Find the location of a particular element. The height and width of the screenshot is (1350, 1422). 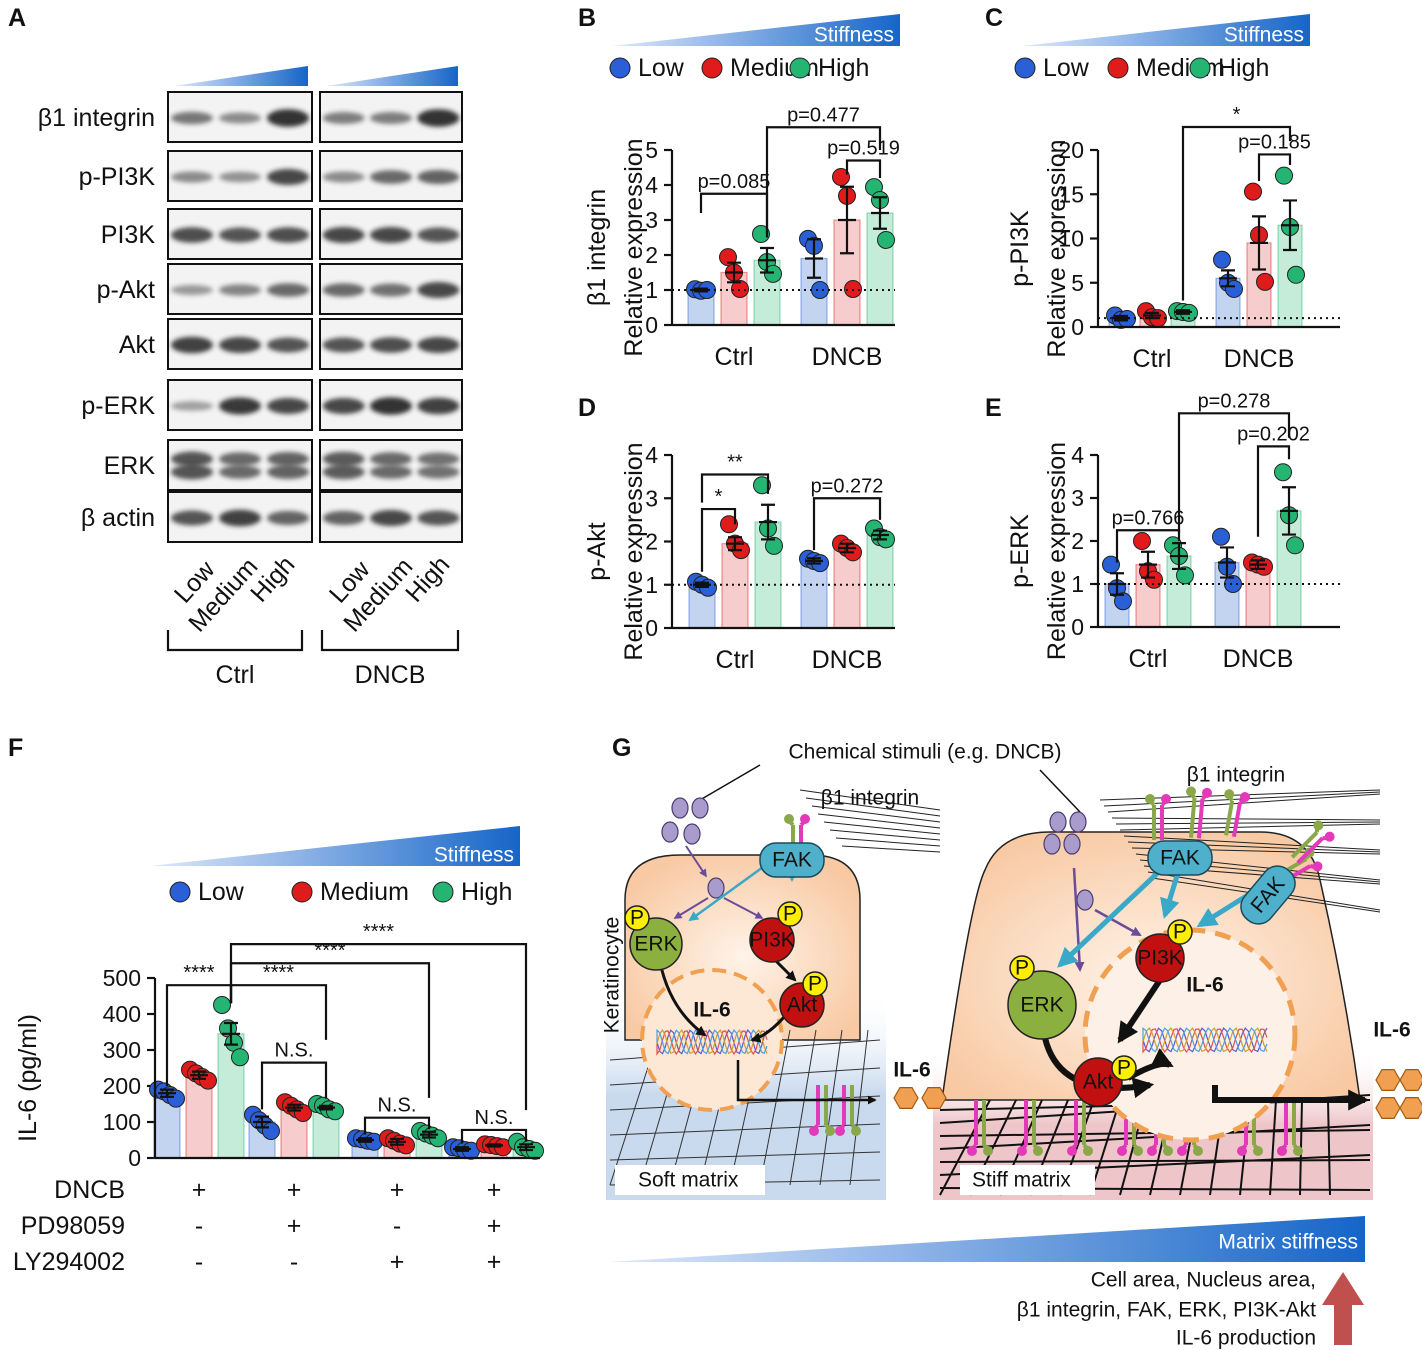

y-axis-label: Relative expression is located at coordinates (1057, 551).